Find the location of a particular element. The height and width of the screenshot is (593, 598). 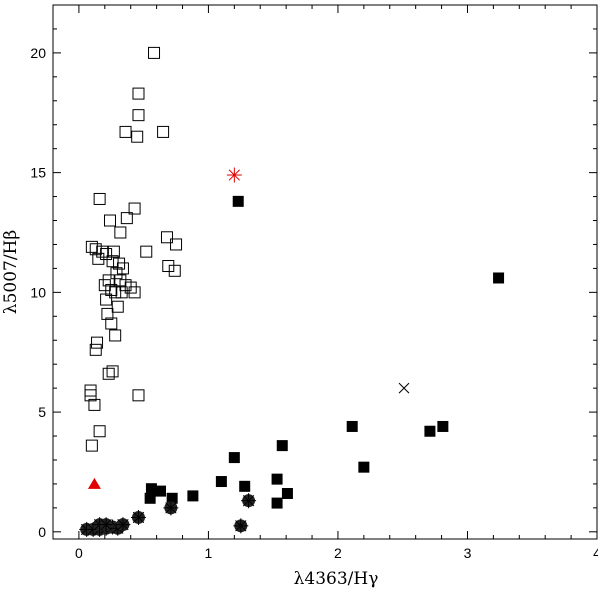

series-red-triangle is located at coordinates (94, 483).